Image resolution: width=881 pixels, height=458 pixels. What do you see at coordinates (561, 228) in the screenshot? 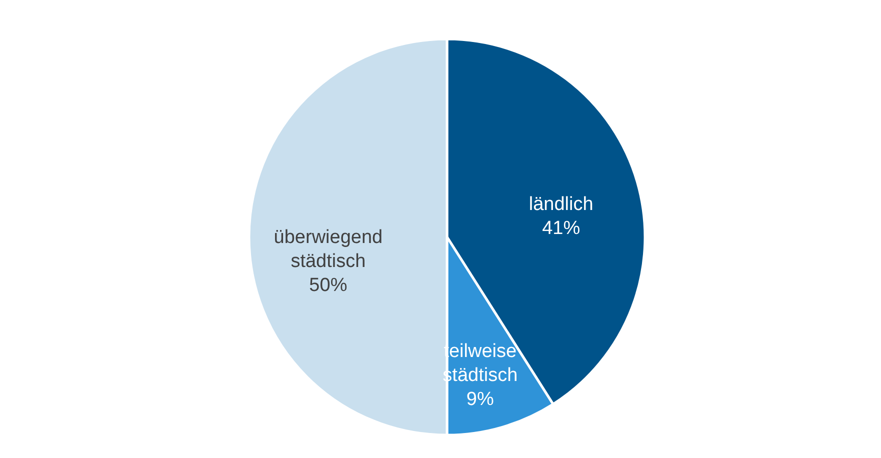
I see `data-label: 41%` at bounding box center [561, 228].